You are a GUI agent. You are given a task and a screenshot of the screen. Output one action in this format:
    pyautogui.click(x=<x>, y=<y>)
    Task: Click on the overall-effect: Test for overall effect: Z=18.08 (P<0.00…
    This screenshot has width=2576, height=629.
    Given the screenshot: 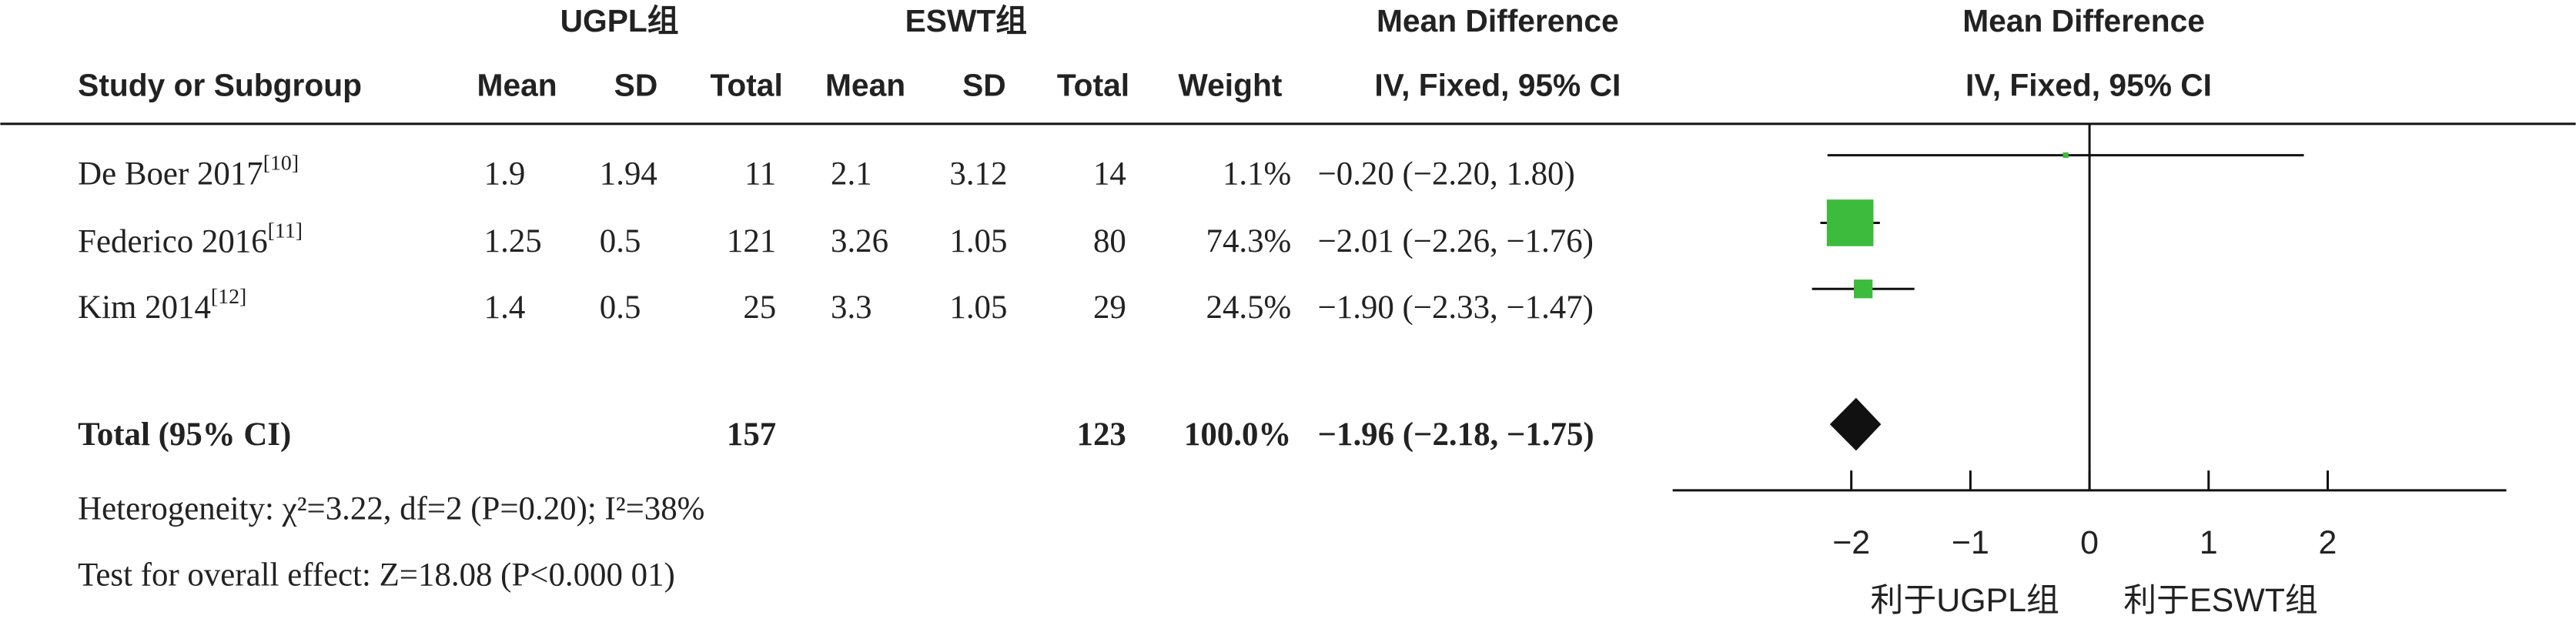 What is the action you would take?
    pyautogui.click(x=376, y=575)
    